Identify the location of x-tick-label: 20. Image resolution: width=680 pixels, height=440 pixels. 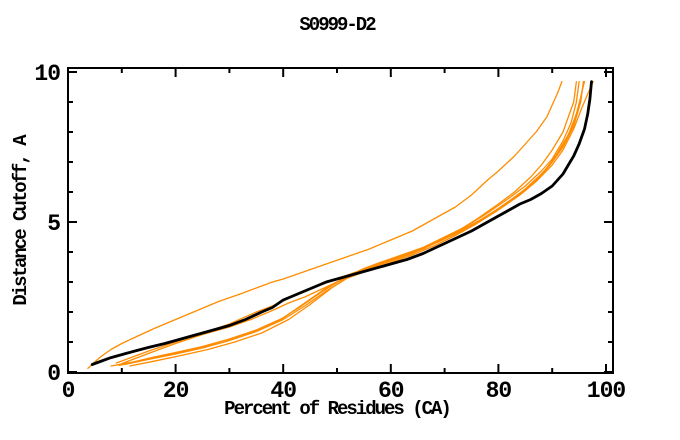
(176, 391).